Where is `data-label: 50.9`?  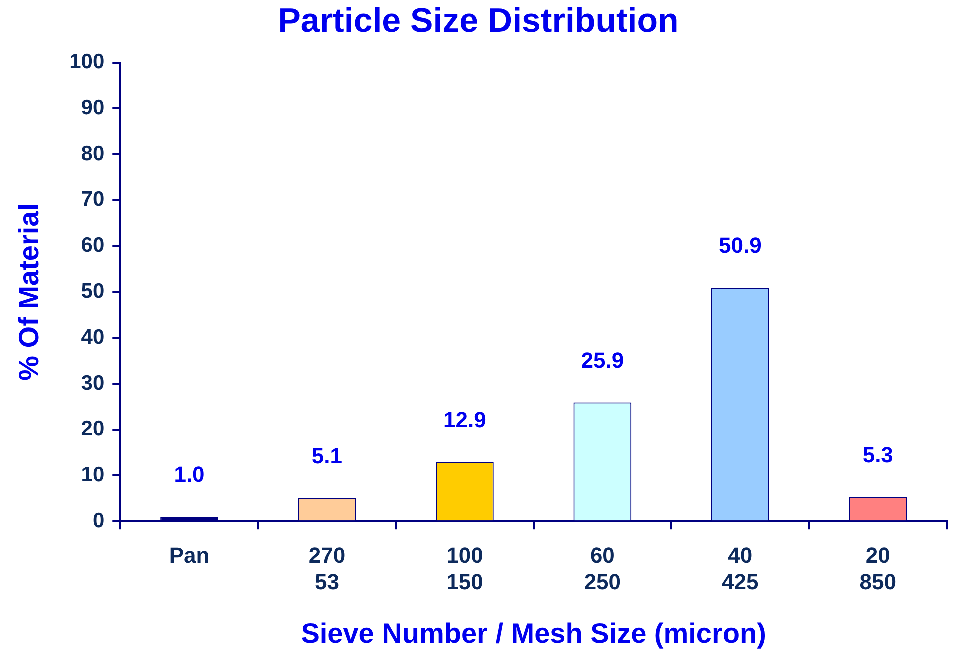 data-label: 50.9 is located at coordinates (740, 245).